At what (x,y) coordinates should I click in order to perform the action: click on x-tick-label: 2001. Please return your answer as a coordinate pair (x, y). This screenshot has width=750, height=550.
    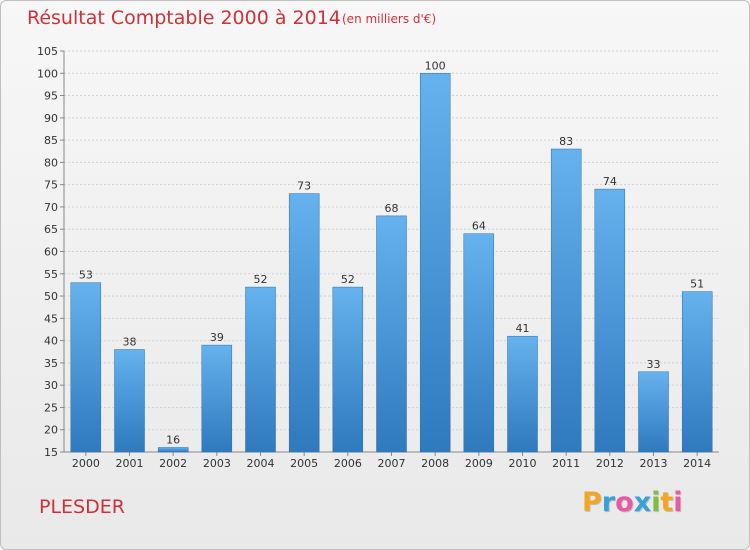
    Looking at the image, I should click on (130, 463).